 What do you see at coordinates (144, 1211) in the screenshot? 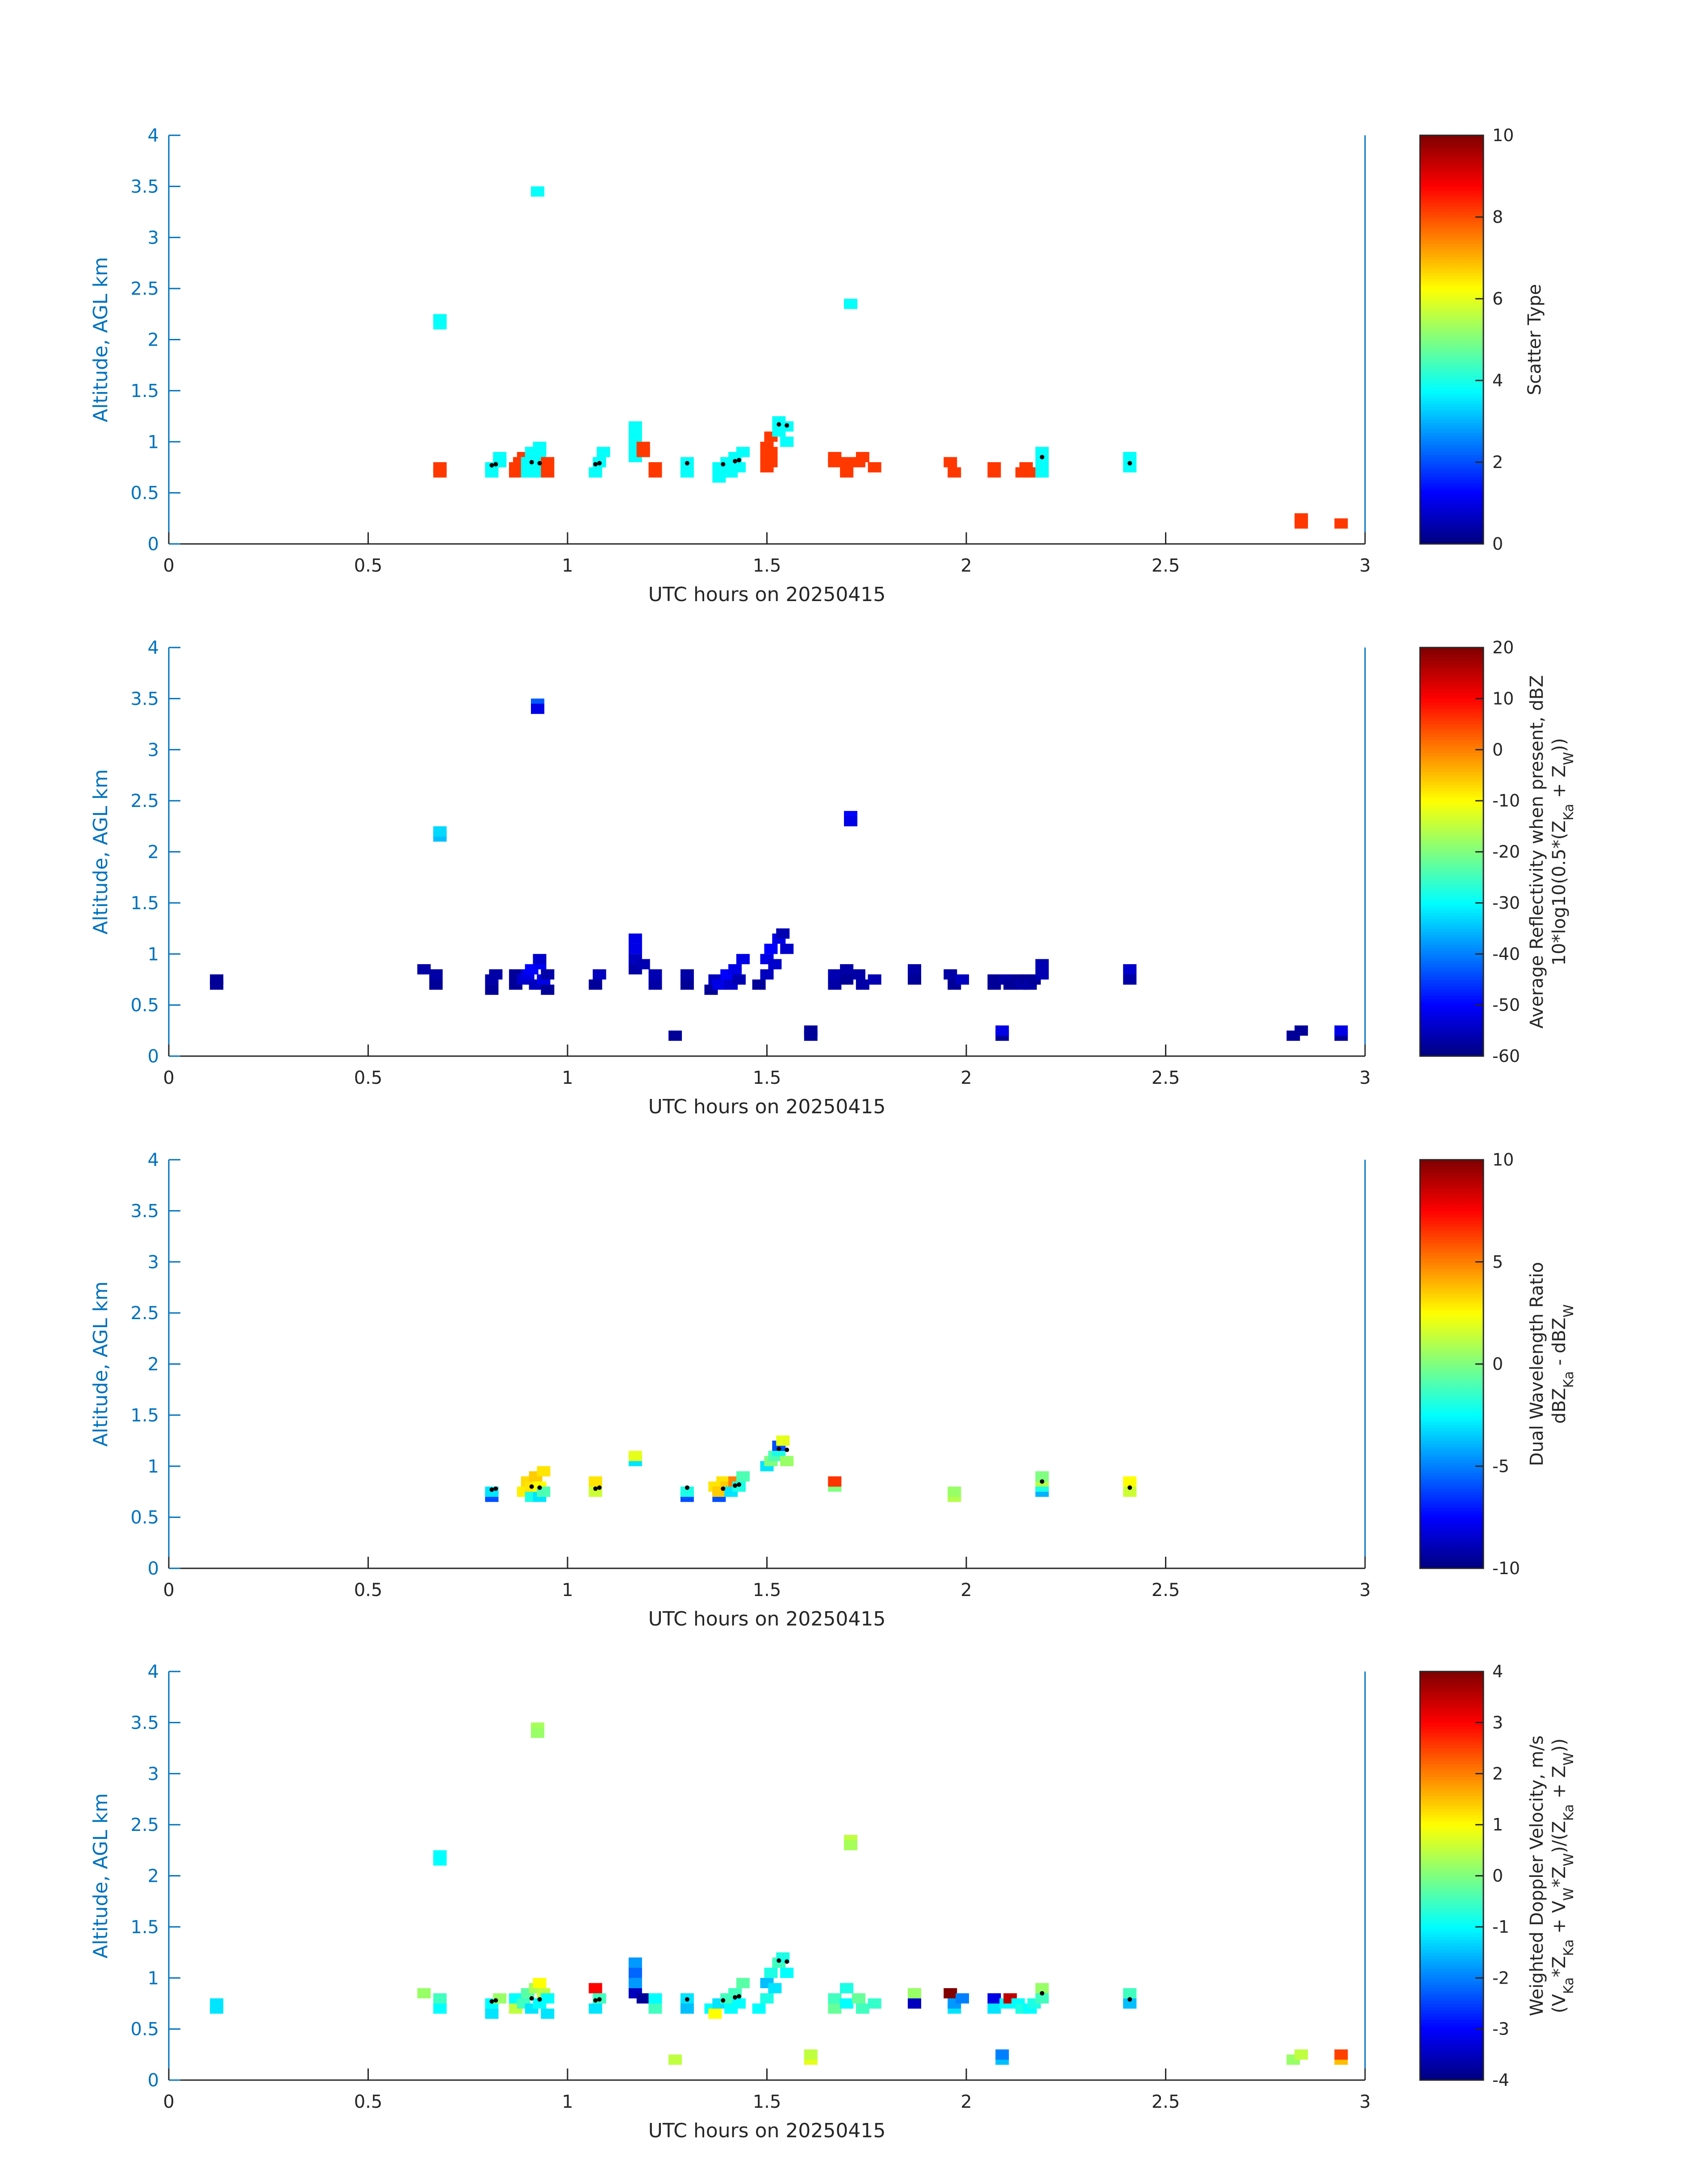
I see `y-tick-label: 3.5` at bounding box center [144, 1211].